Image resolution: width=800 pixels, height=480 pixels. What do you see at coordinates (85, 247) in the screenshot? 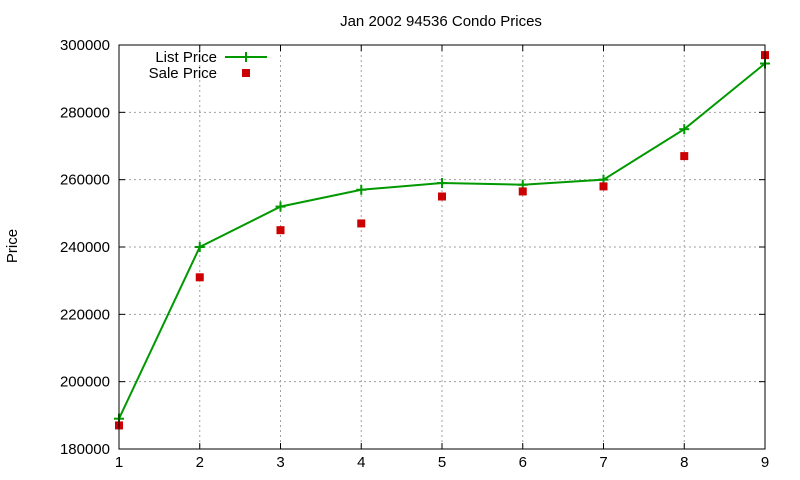
I see `y-tick-label: 240000` at bounding box center [85, 247].